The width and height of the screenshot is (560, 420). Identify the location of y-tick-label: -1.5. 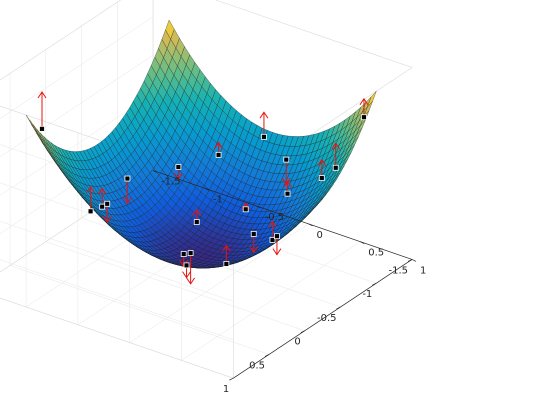
(399, 270).